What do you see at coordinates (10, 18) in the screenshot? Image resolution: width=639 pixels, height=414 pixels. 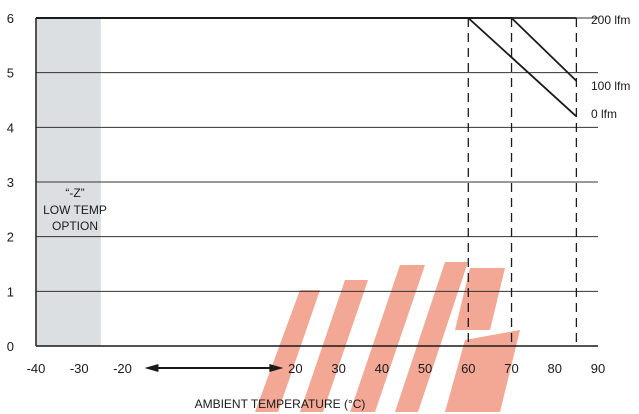 I see `y-tick-label: 6` at bounding box center [10, 18].